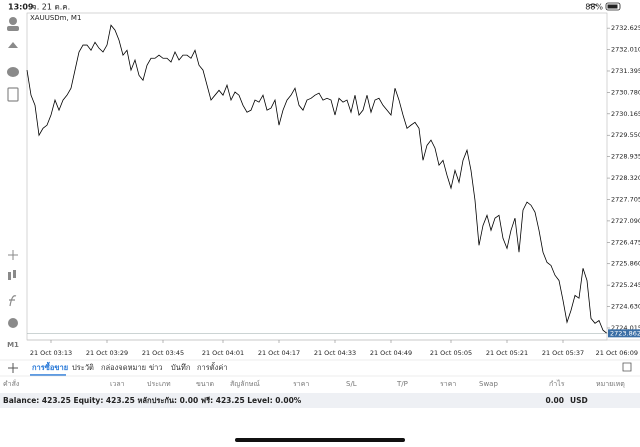  I want to click on y-tick-label: 2732.010, so click(625, 50).